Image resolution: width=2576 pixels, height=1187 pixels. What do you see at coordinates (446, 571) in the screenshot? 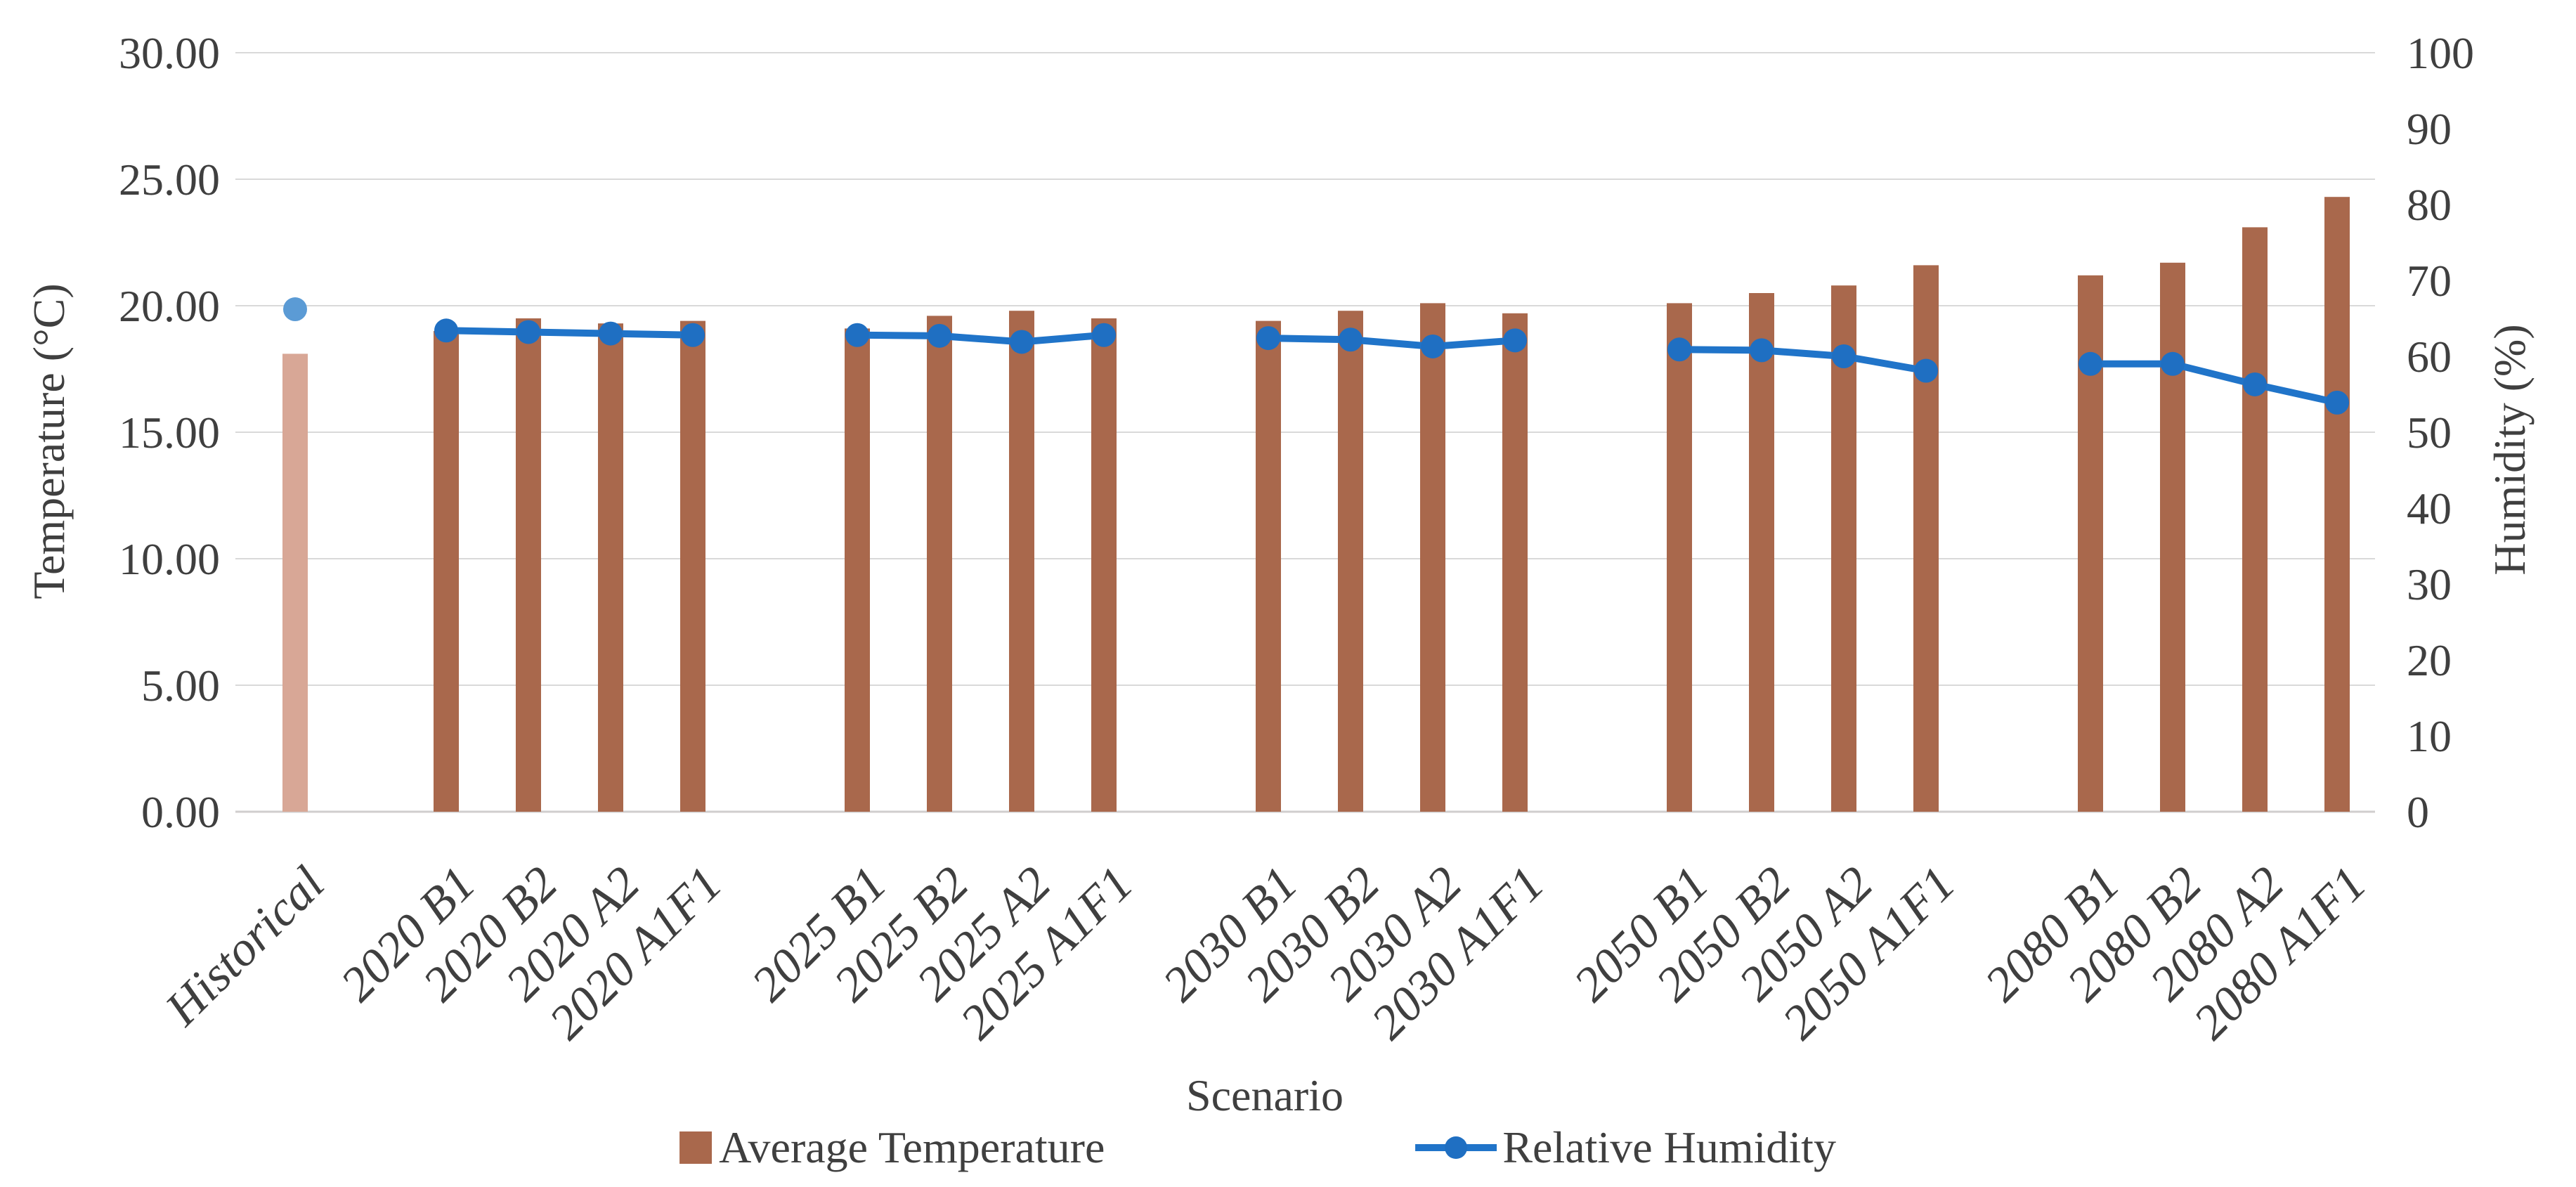
I see `bar-2020-b1` at bounding box center [446, 571].